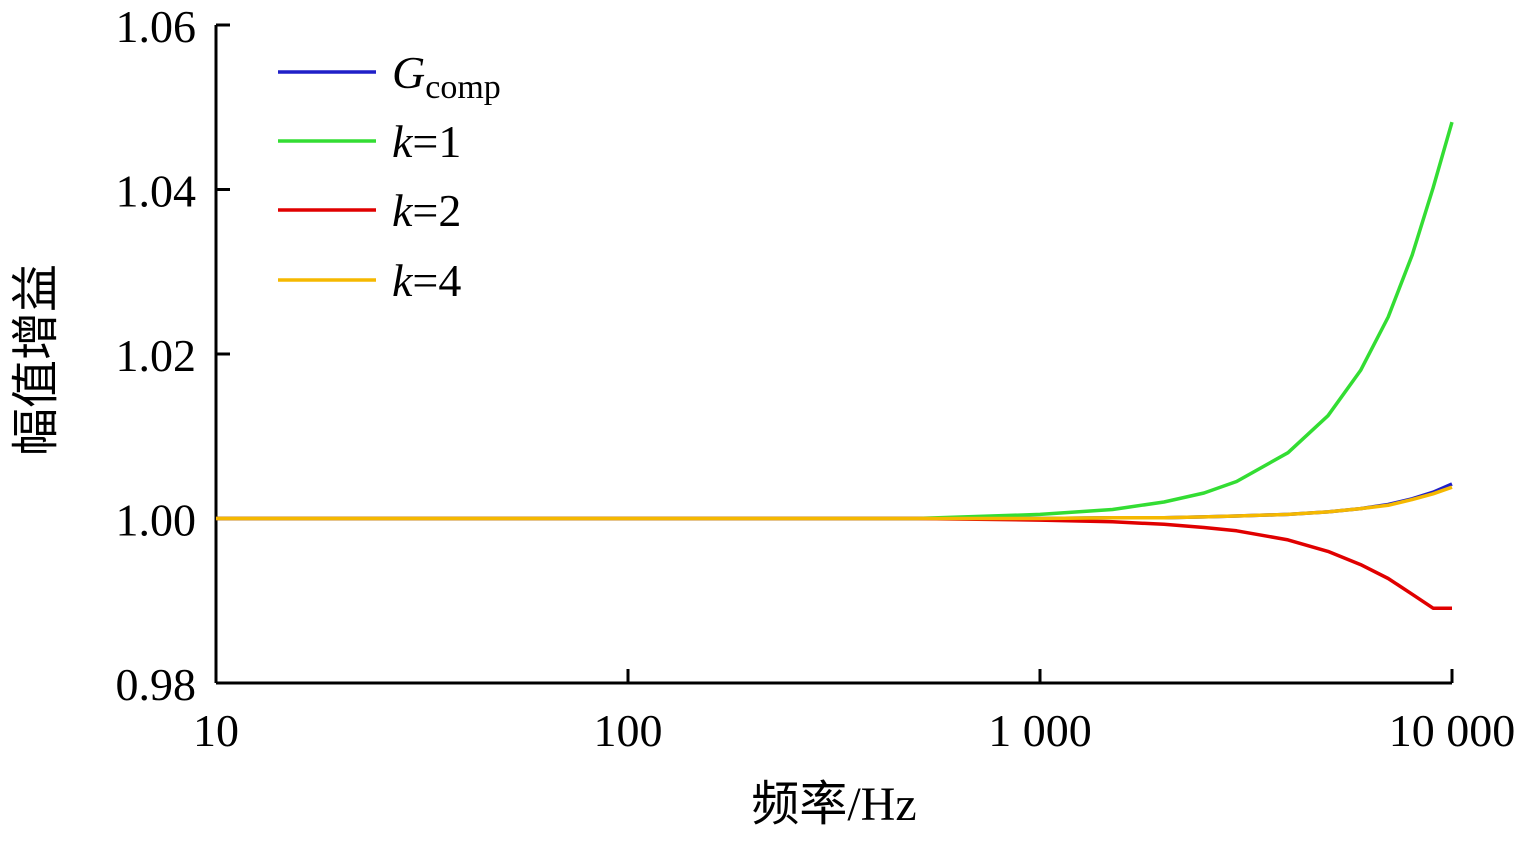 This screenshot has width=1535, height=843. I want to click on legend-label-2: k=1, so click(426, 141).